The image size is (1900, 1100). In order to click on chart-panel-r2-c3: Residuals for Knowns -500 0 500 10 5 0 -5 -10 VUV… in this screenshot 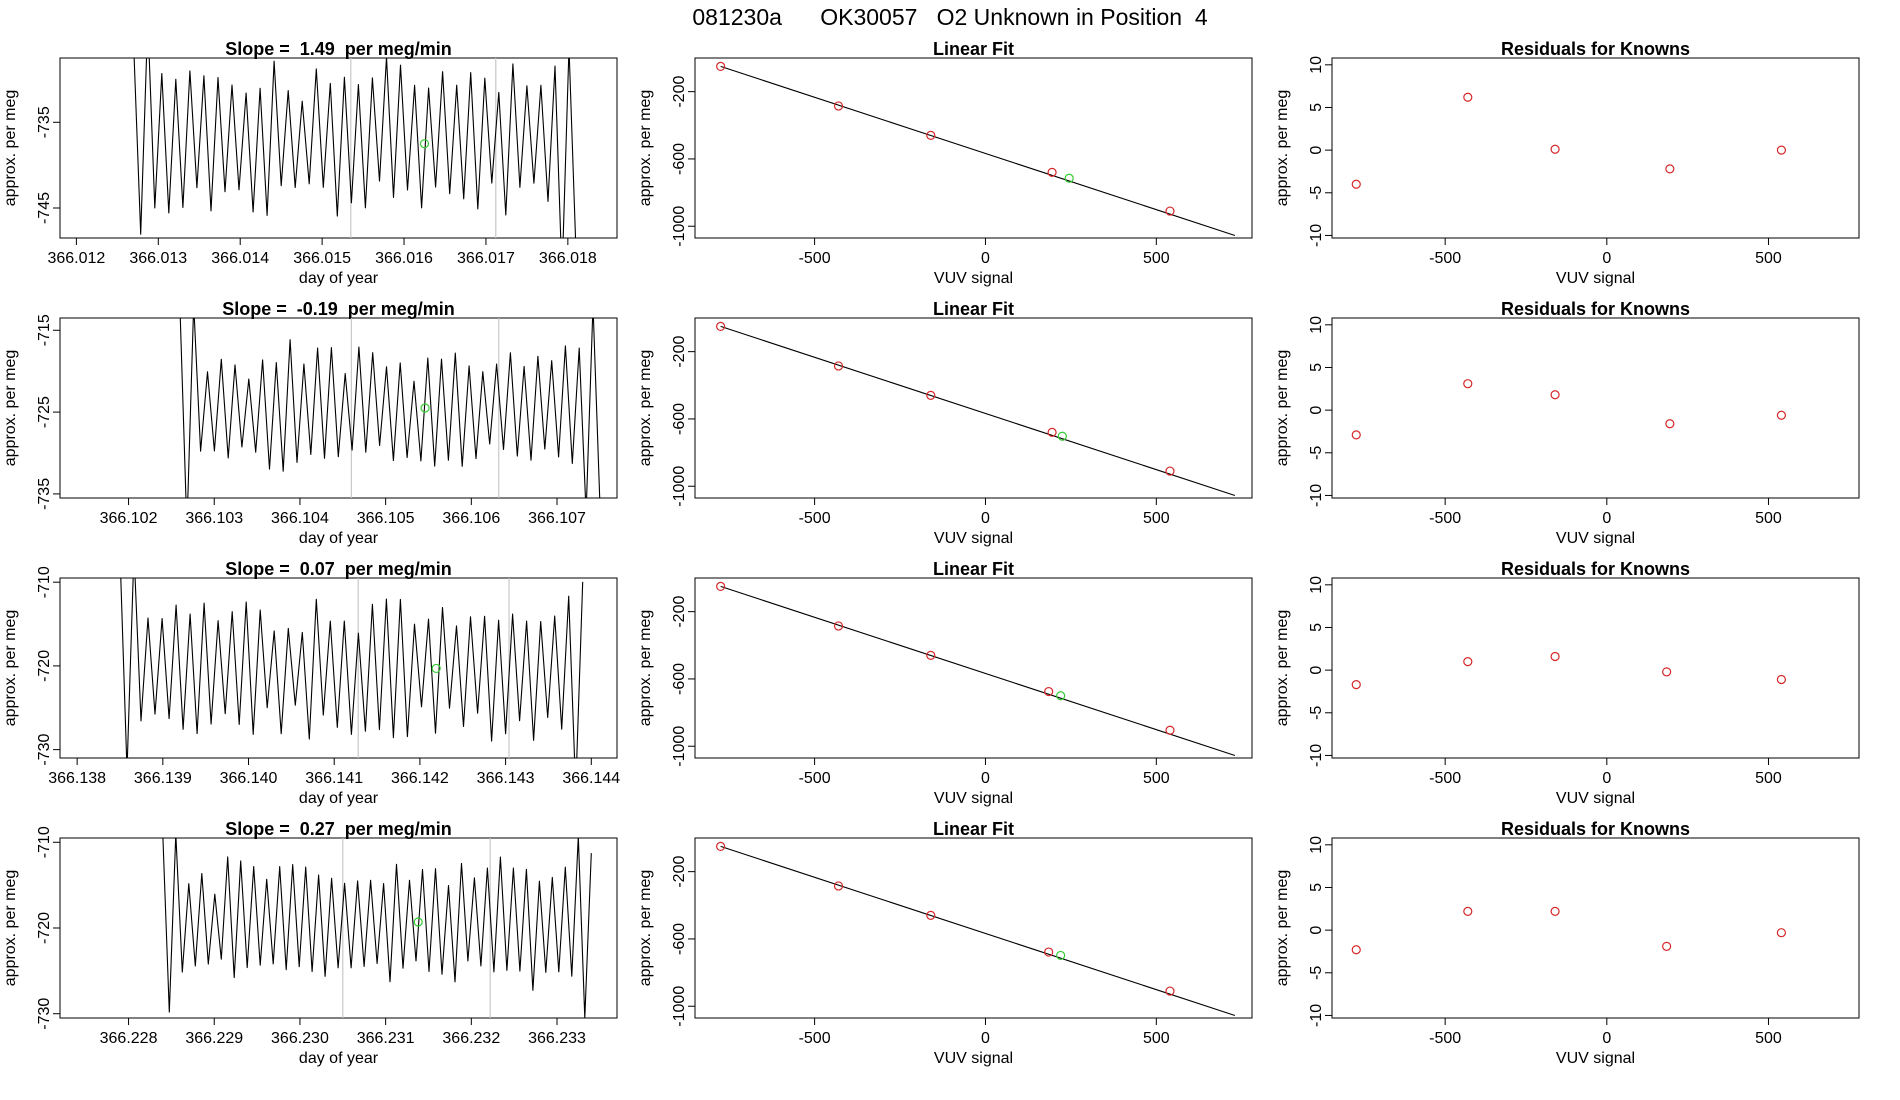, I will do `click(1567, 423)`.